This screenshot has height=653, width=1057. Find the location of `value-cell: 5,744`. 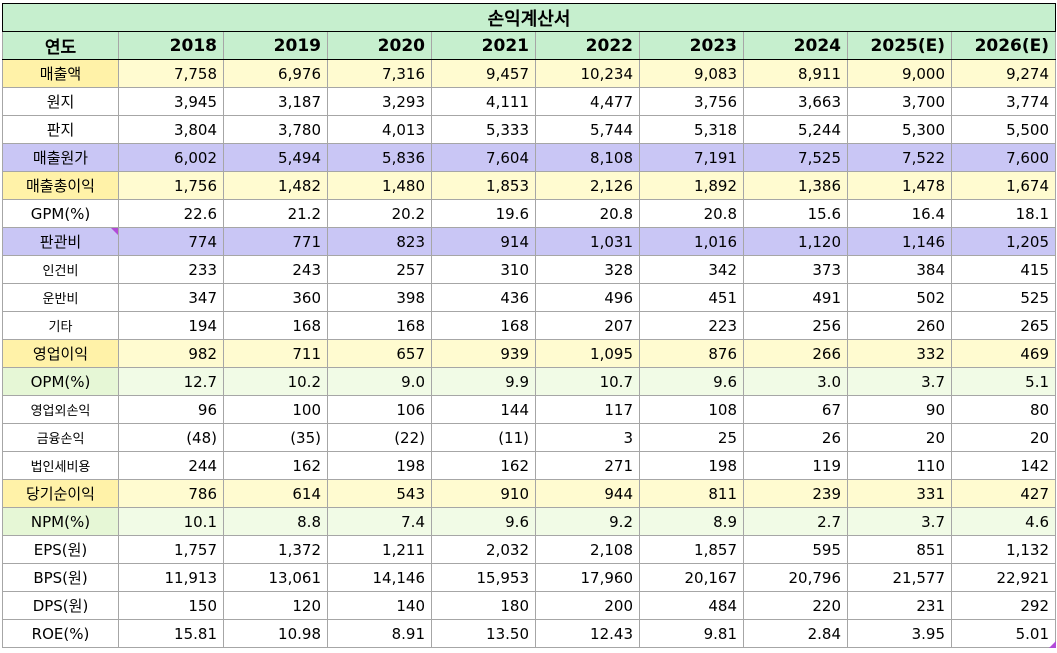

value-cell: 5,744 is located at coordinates (587, 129).